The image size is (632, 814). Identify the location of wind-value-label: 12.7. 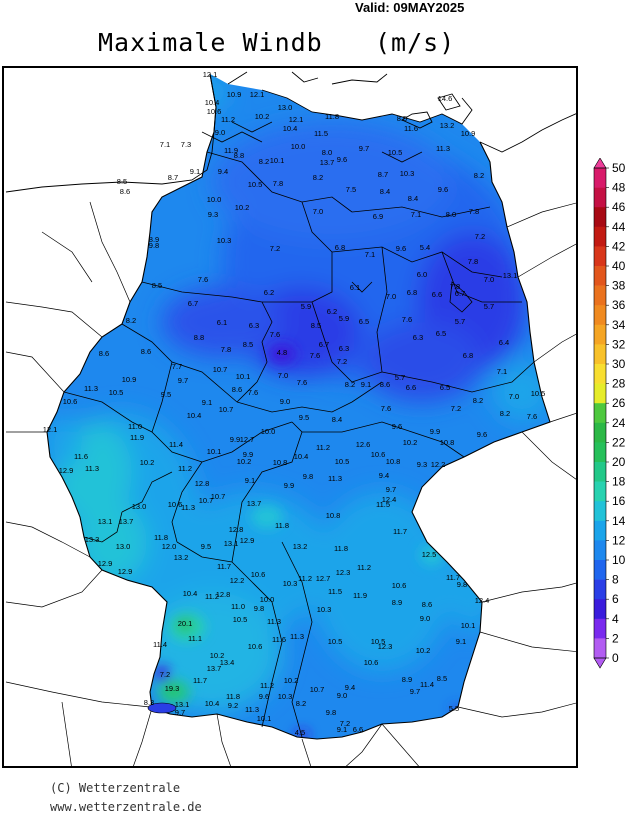
(323, 578).